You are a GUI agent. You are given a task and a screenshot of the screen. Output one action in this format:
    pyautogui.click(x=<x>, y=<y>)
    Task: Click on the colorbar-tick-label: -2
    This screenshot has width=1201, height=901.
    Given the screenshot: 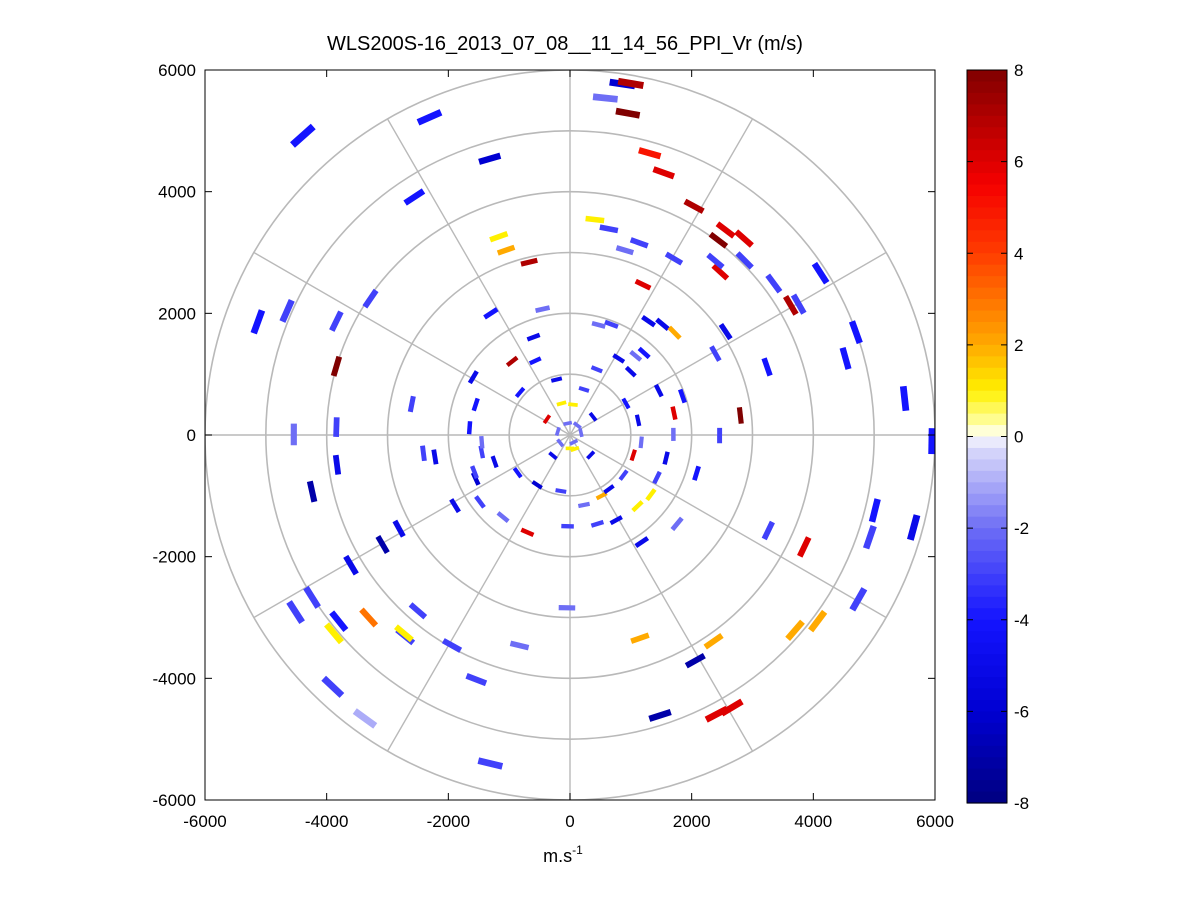 What is the action you would take?
    pyautogui.click(x=1021, y=528)
    